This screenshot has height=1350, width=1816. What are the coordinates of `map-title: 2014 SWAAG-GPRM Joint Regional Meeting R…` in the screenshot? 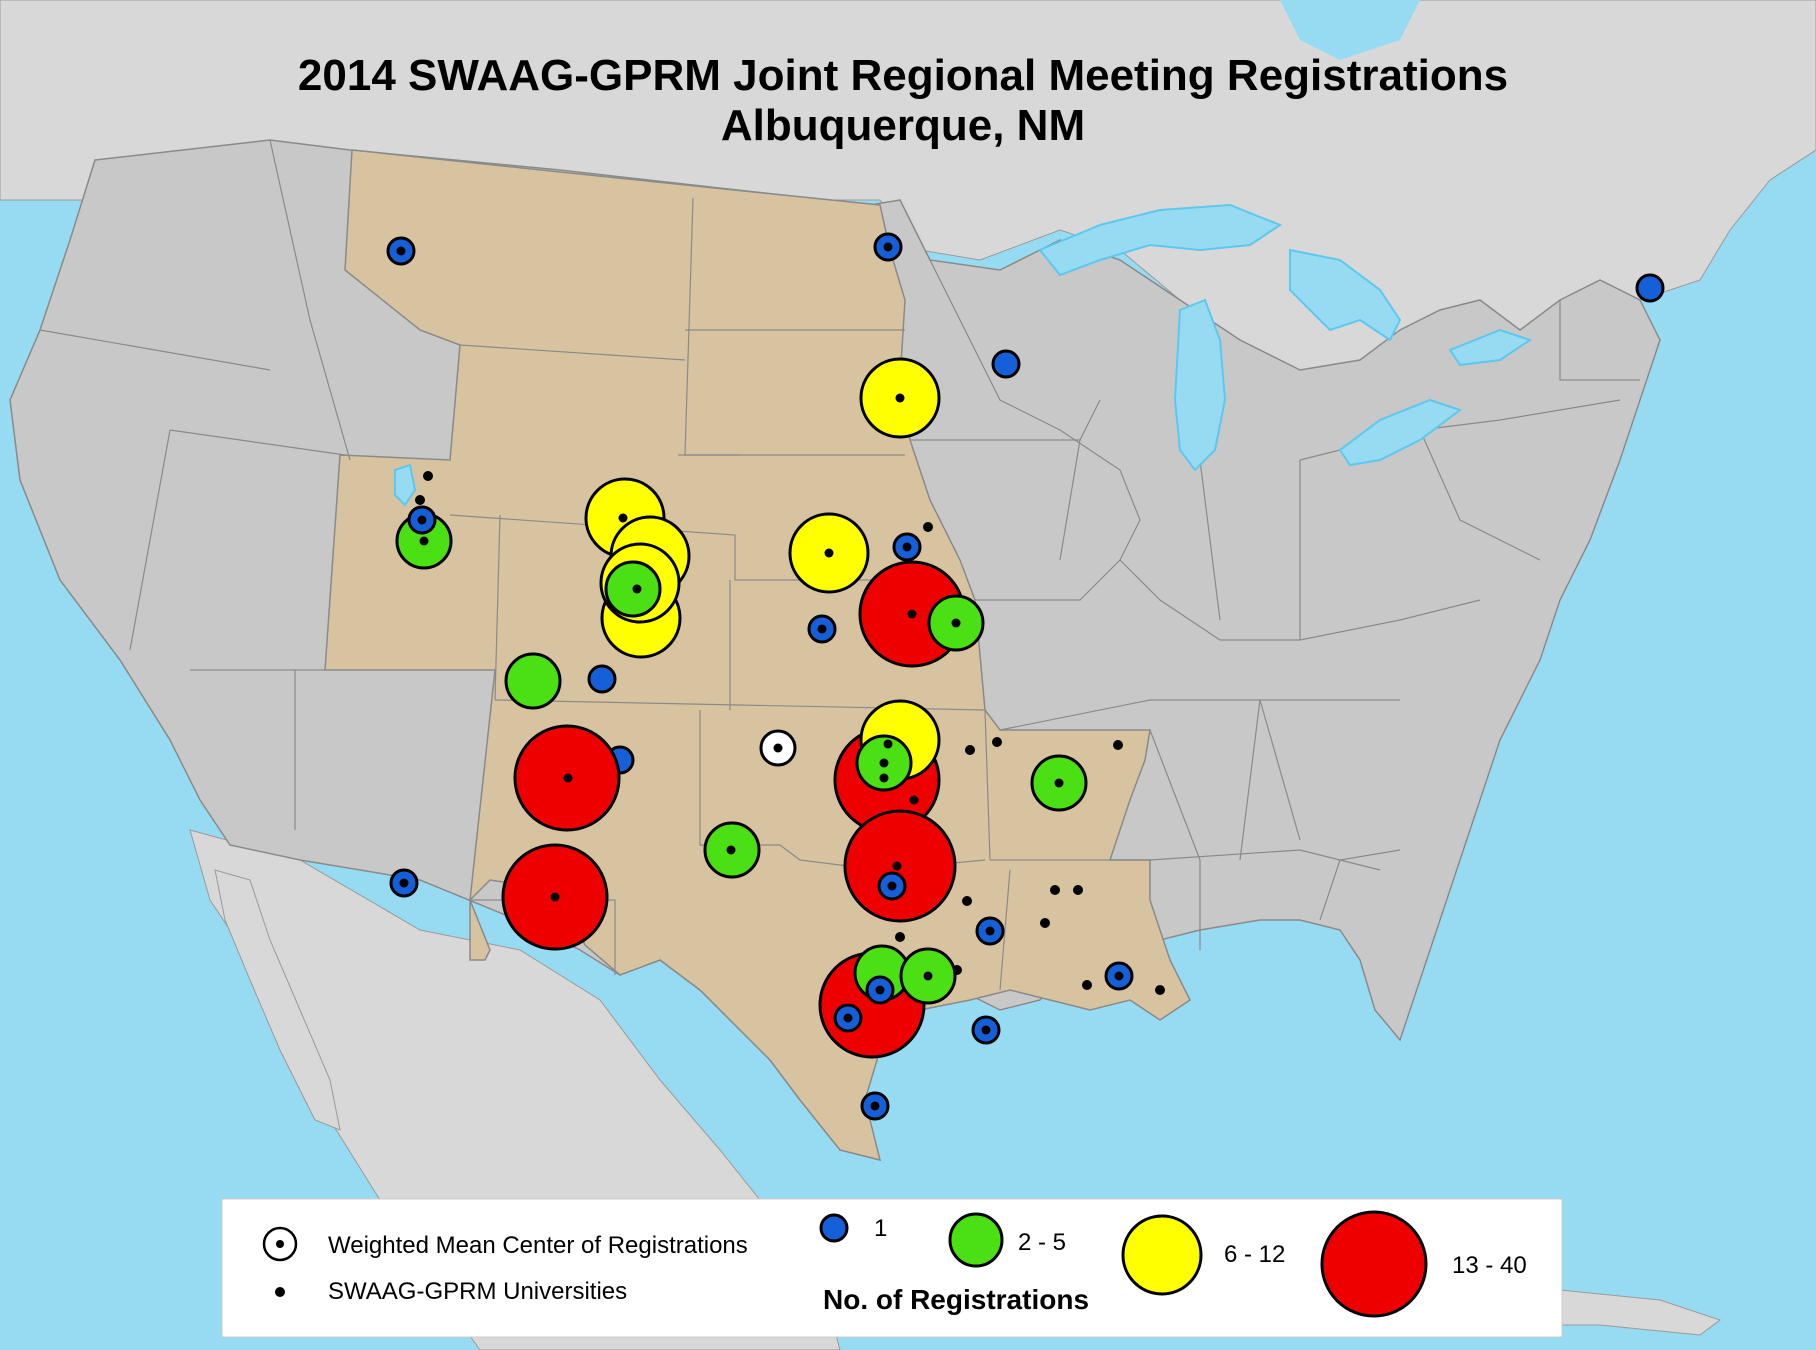 It's located at (903, 75).